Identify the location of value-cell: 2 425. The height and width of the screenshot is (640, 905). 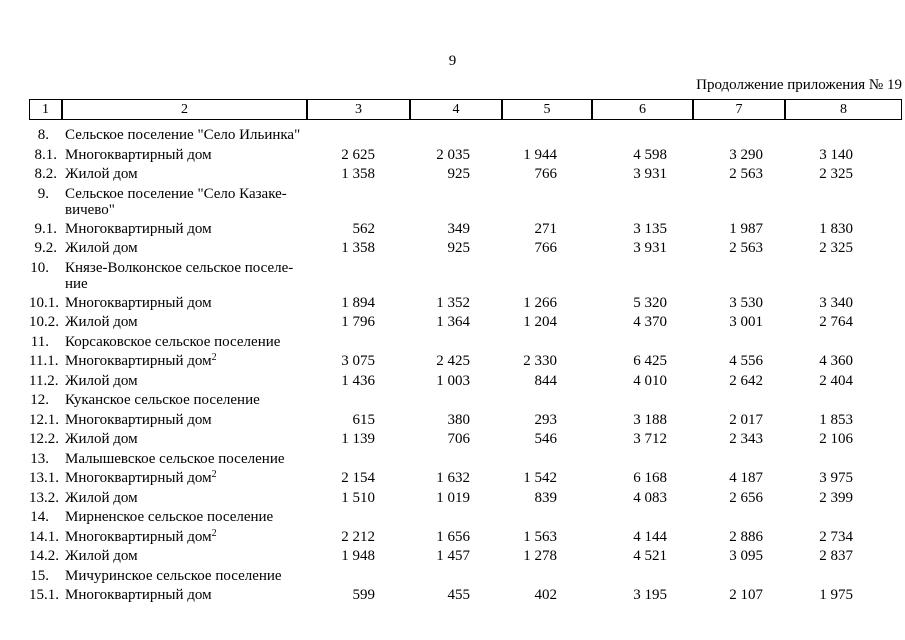
(453, 361).